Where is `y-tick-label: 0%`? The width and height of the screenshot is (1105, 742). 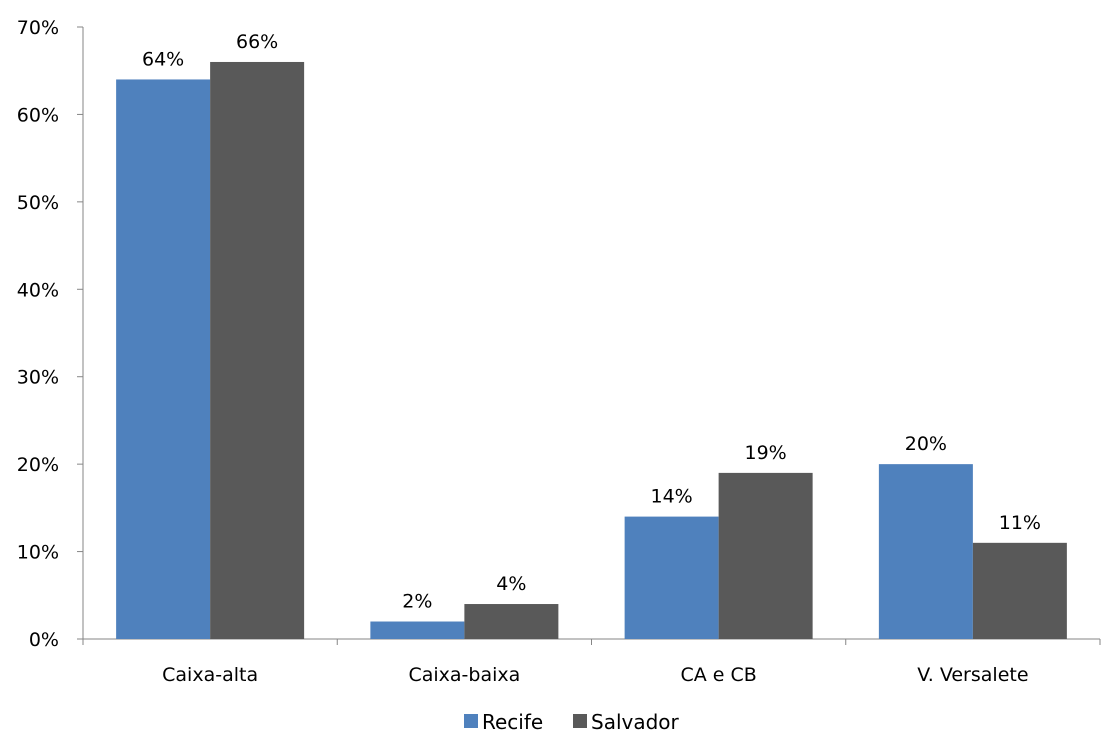 y-tick-label: 0% is located at coordinates (44, 640).